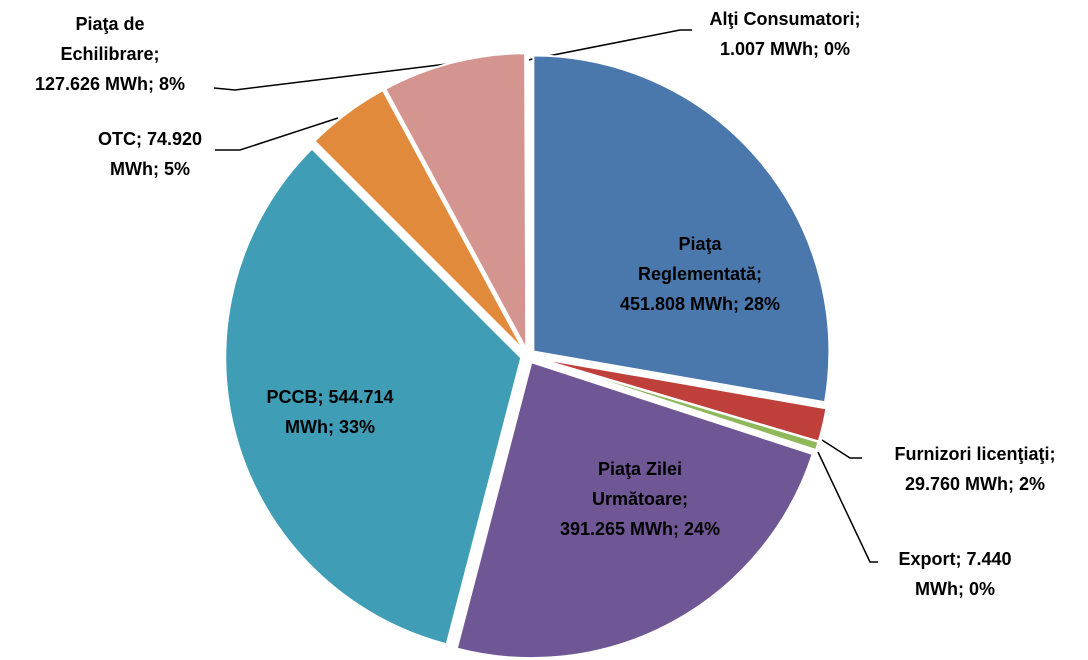  What do you see at coordinates (785, 34) in the screenshot?
I see `slice-label: Alţi Consumatori; 1.007 MWh; 0%` at bounding box center [785, 34].